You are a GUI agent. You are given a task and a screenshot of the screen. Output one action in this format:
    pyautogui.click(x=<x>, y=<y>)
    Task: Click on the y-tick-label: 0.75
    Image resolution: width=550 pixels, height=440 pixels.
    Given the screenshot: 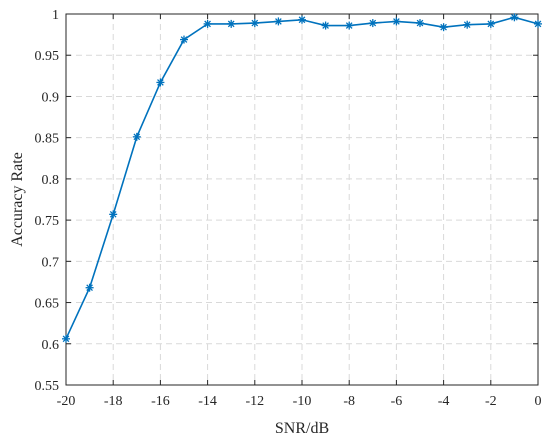 What is the action you would take?
    pyautogui.click(x=47, y=221)
    